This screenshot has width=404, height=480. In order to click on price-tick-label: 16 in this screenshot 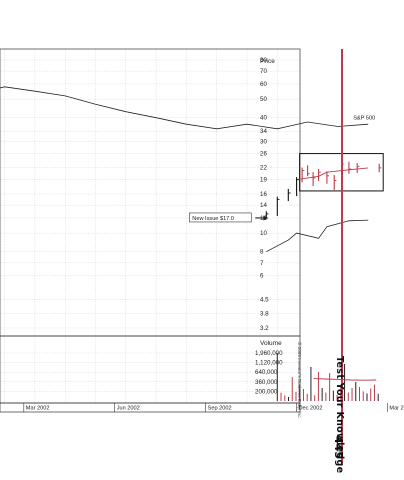, I will do `click(263, 194)`.